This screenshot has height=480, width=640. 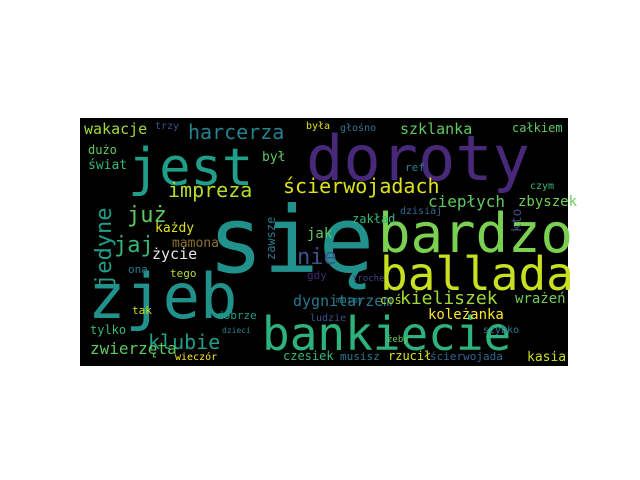 I want to click on word: dzisiaj, so click(x=421, y=211).